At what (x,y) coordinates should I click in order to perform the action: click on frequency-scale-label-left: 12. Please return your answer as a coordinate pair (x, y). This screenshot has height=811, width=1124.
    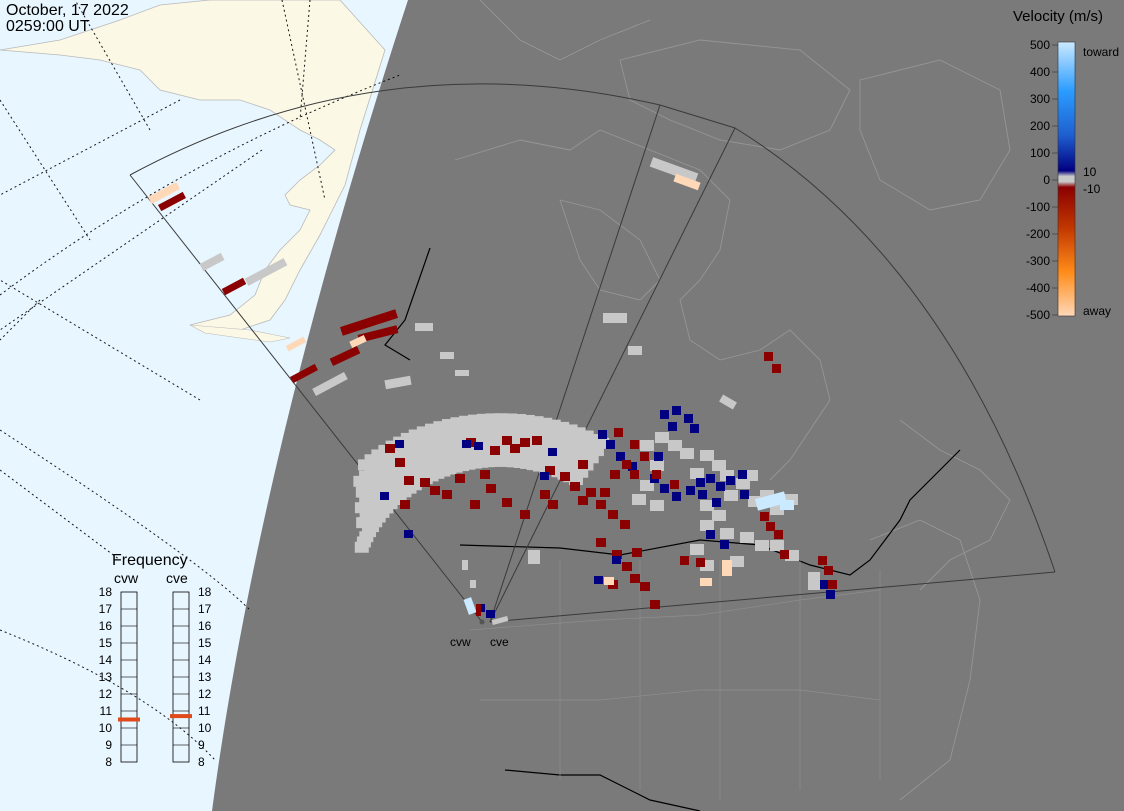
    Looking at the image, I should click on (106, 694).